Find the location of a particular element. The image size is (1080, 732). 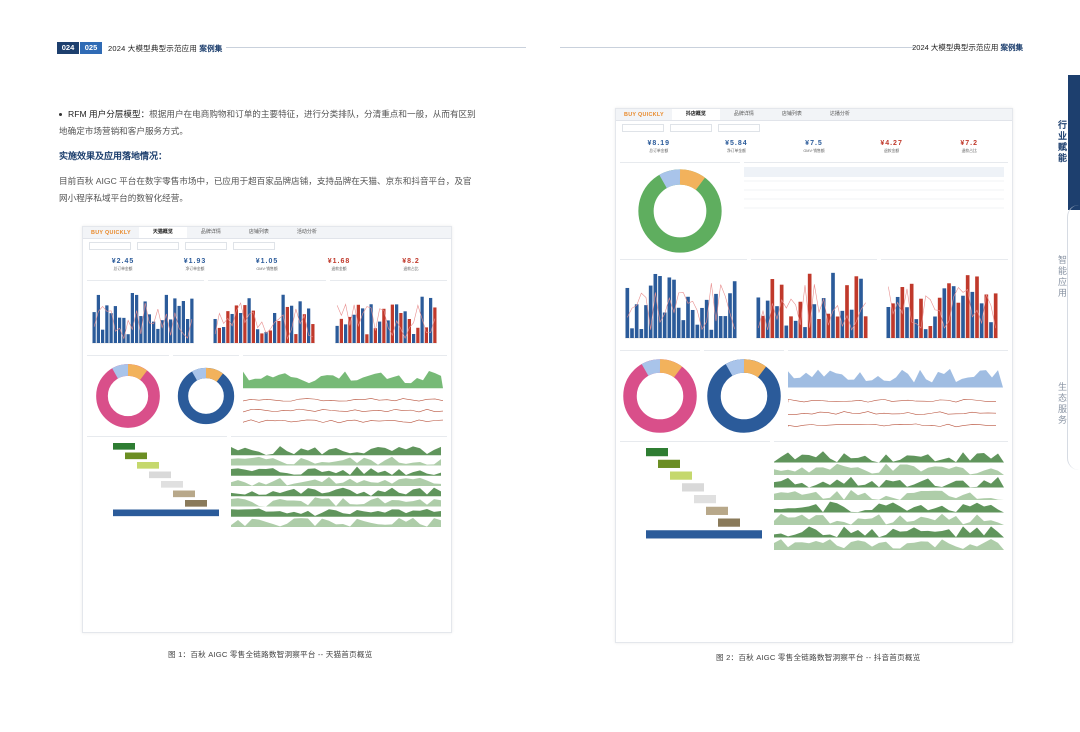

figure1-bar-chart-c is located at coordinates (385, 320).